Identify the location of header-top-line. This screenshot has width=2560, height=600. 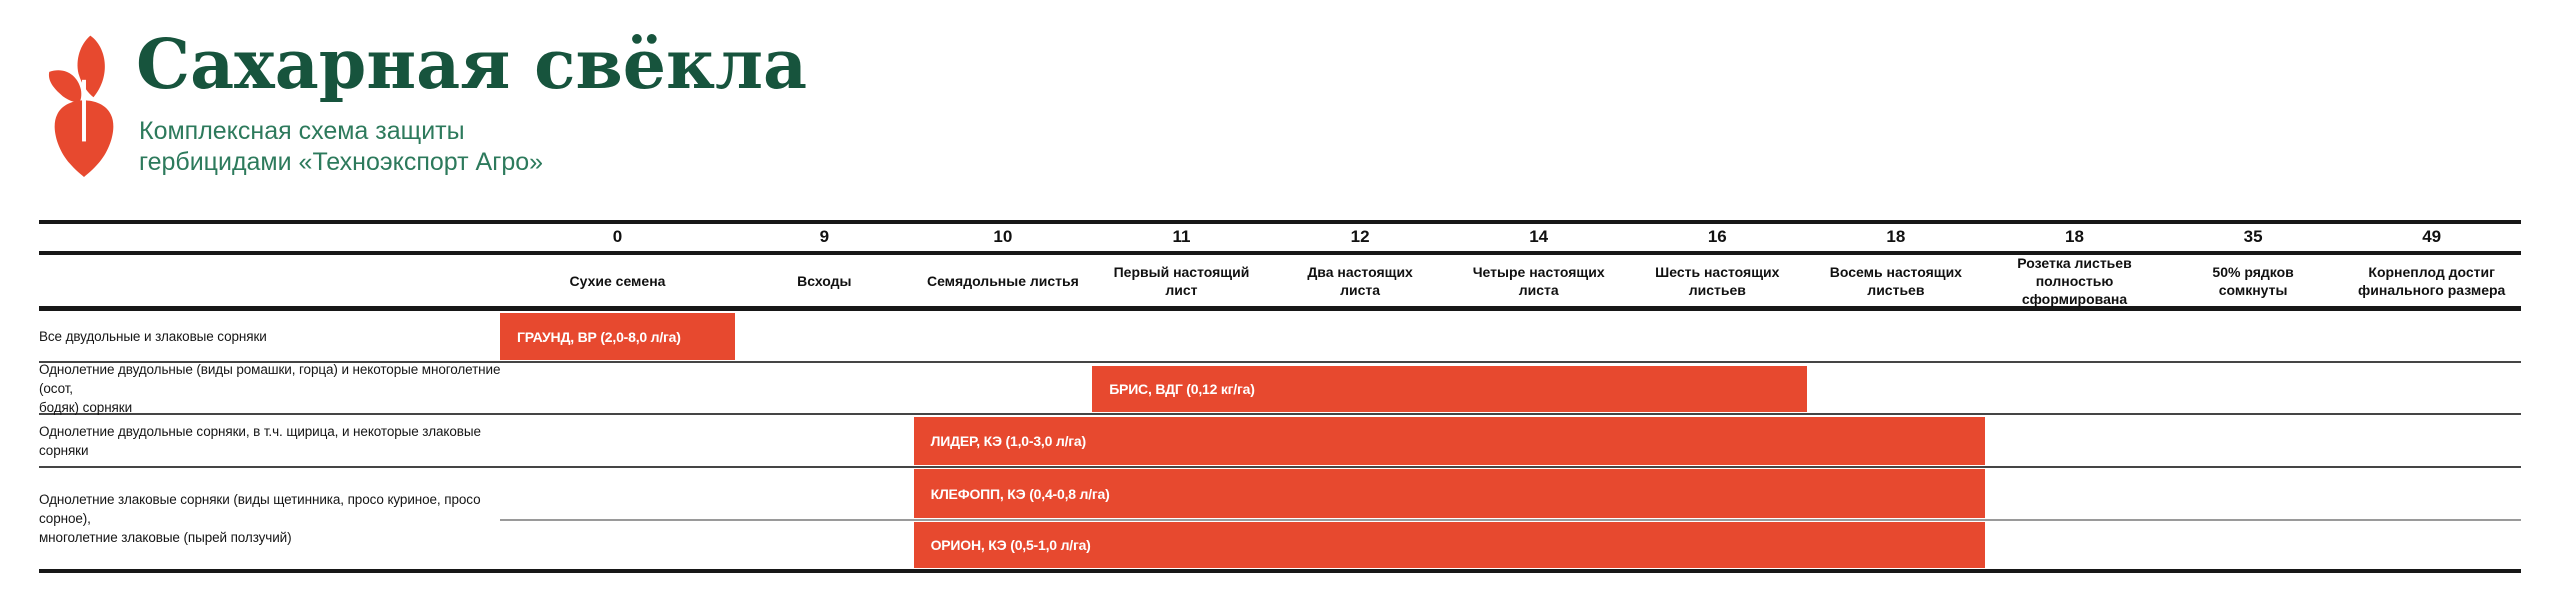
(1280, 222).